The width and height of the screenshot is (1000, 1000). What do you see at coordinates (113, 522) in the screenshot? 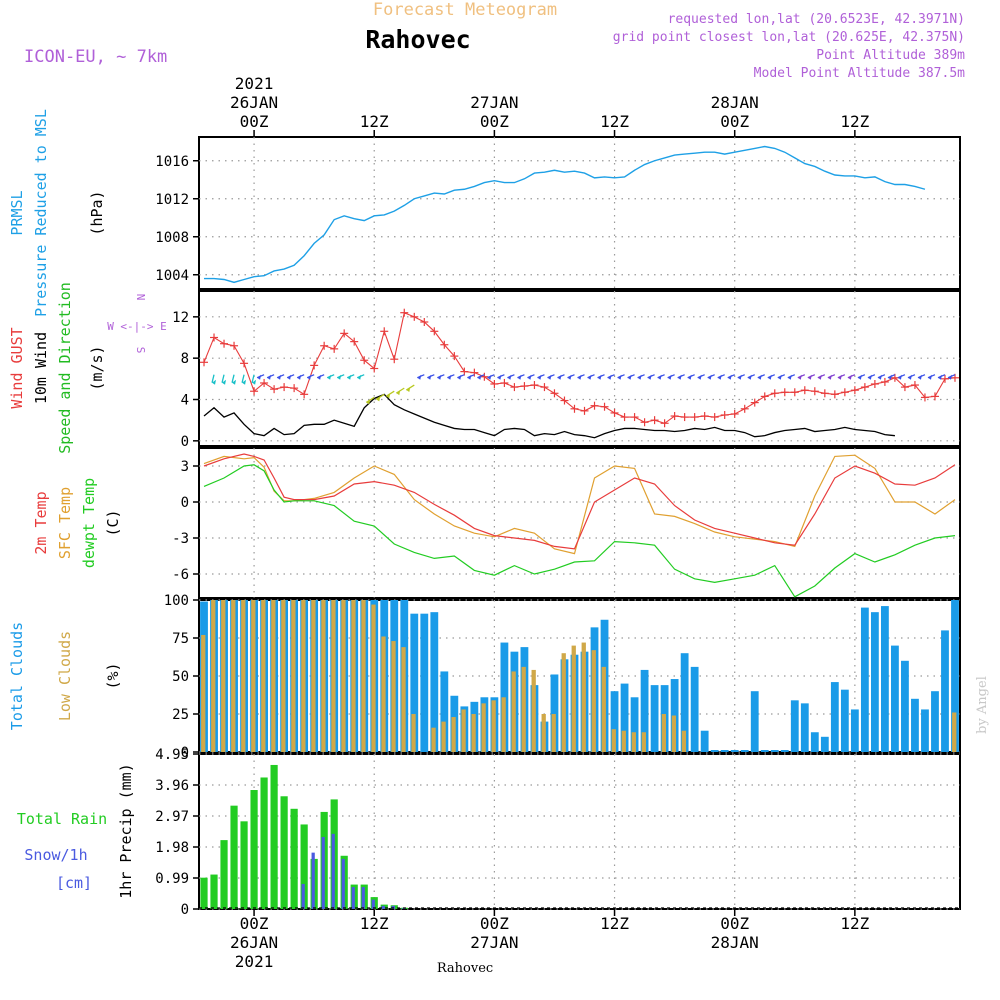
I see `temp-unit: (C)` at bounding box center [113, 522].